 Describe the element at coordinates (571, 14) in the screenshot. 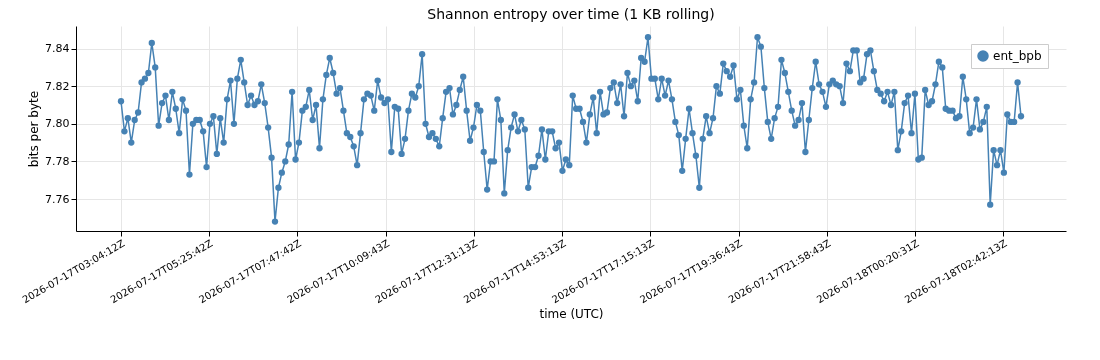

I see `chart-title: Shannon entropy over time (1 KB rolling)` at that location.